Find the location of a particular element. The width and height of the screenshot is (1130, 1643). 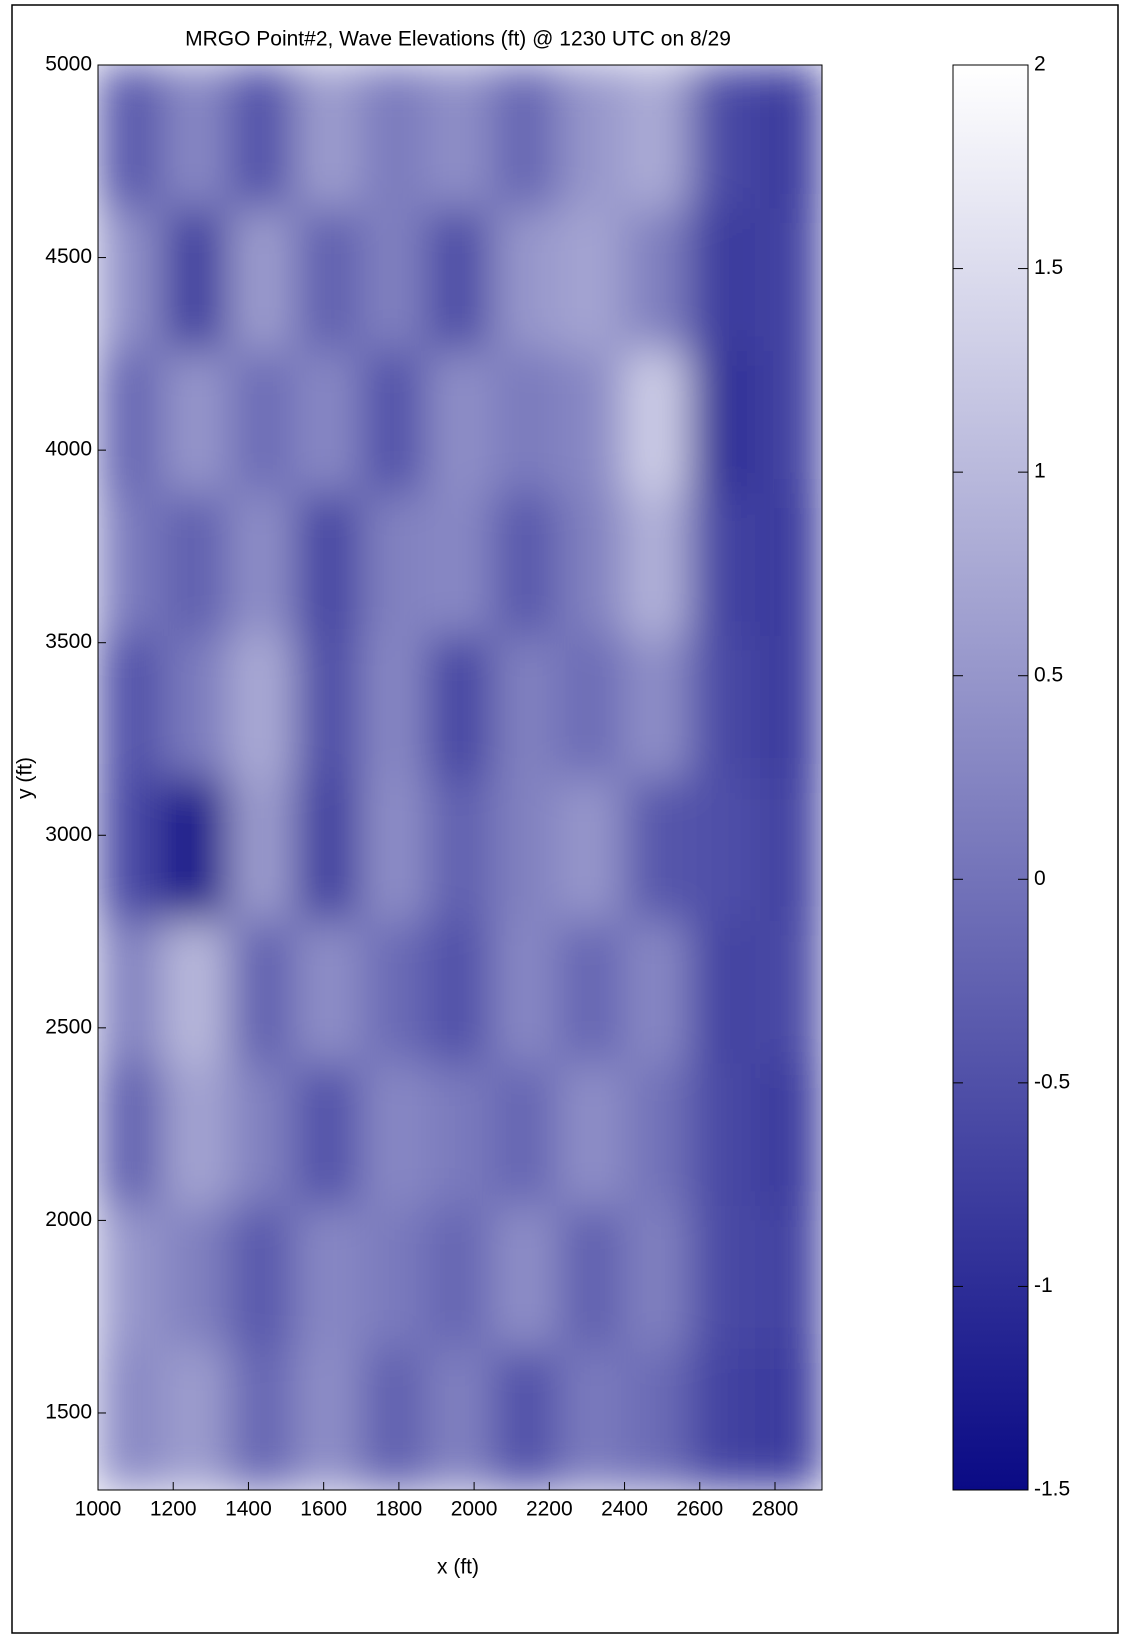

y-tick-label: 5000 is located at coordinates (68, 64).